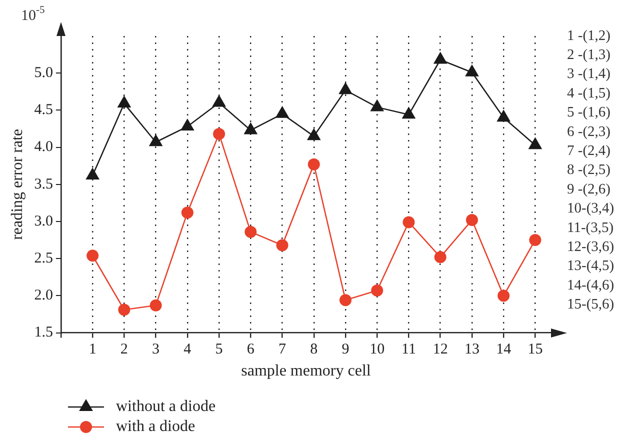 This screenshot has width=629, height=437. I want to click on y-tick-label: 3.5, so click(43, 184).